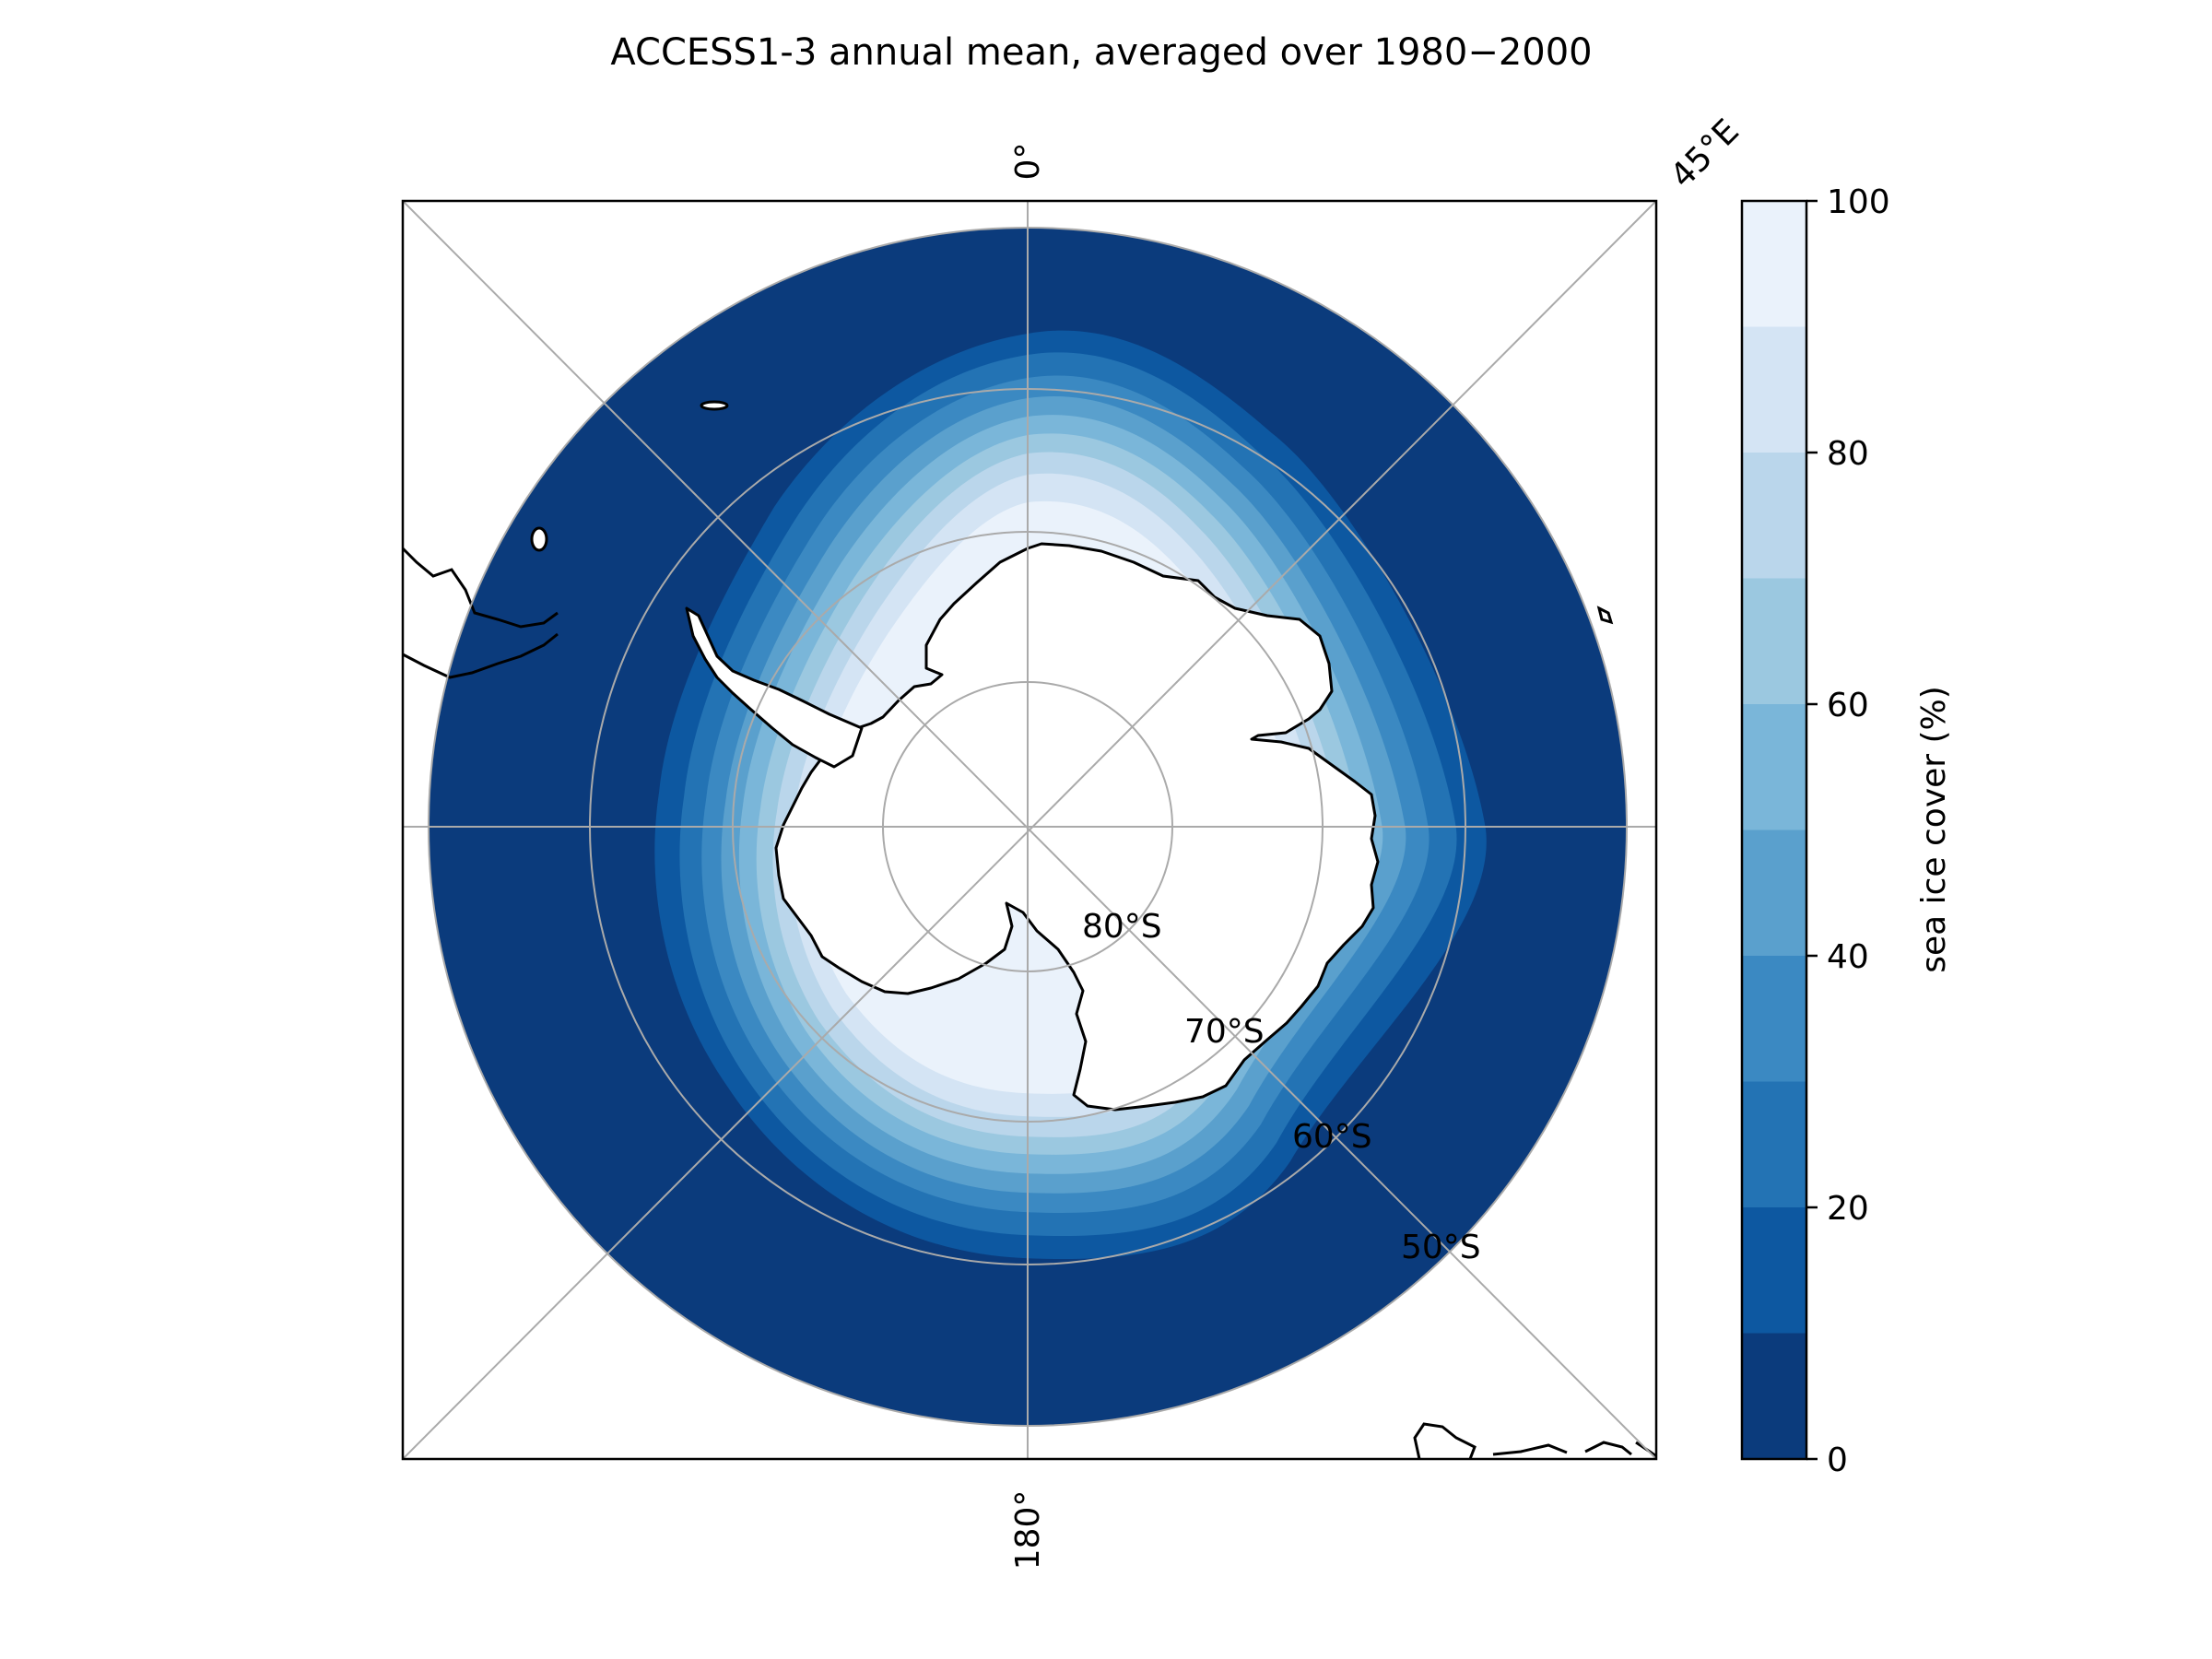  I want to click on parallel-label-60s: 60°S, so click(1332, 1137).